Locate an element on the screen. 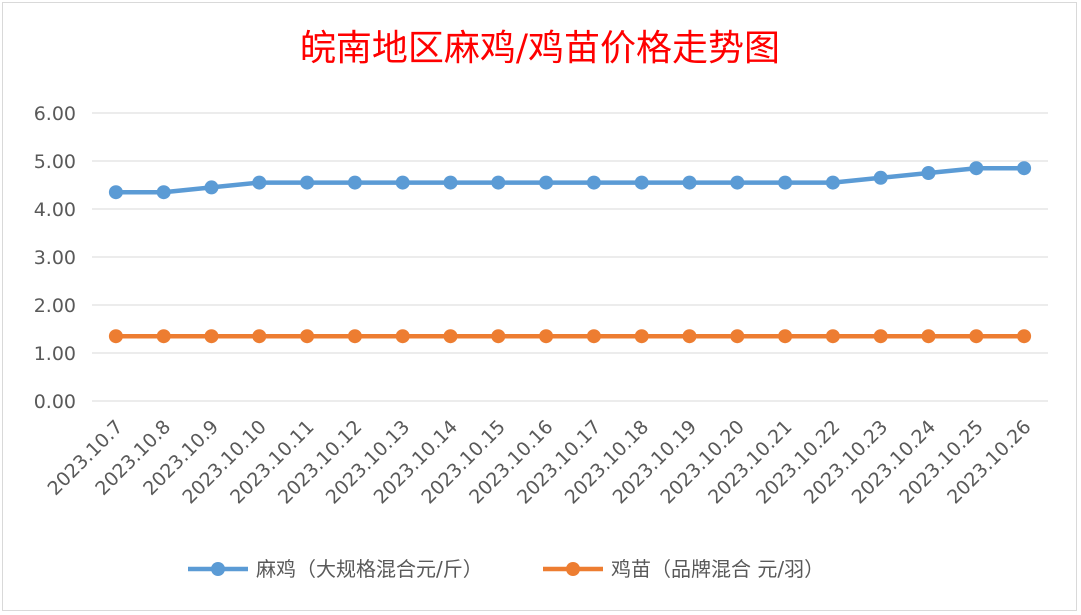 The width and height of the screenshot is (1081, 615). legend-label: 麻鸡（大规格混合元/斤） is located at coordinates (369, 569).